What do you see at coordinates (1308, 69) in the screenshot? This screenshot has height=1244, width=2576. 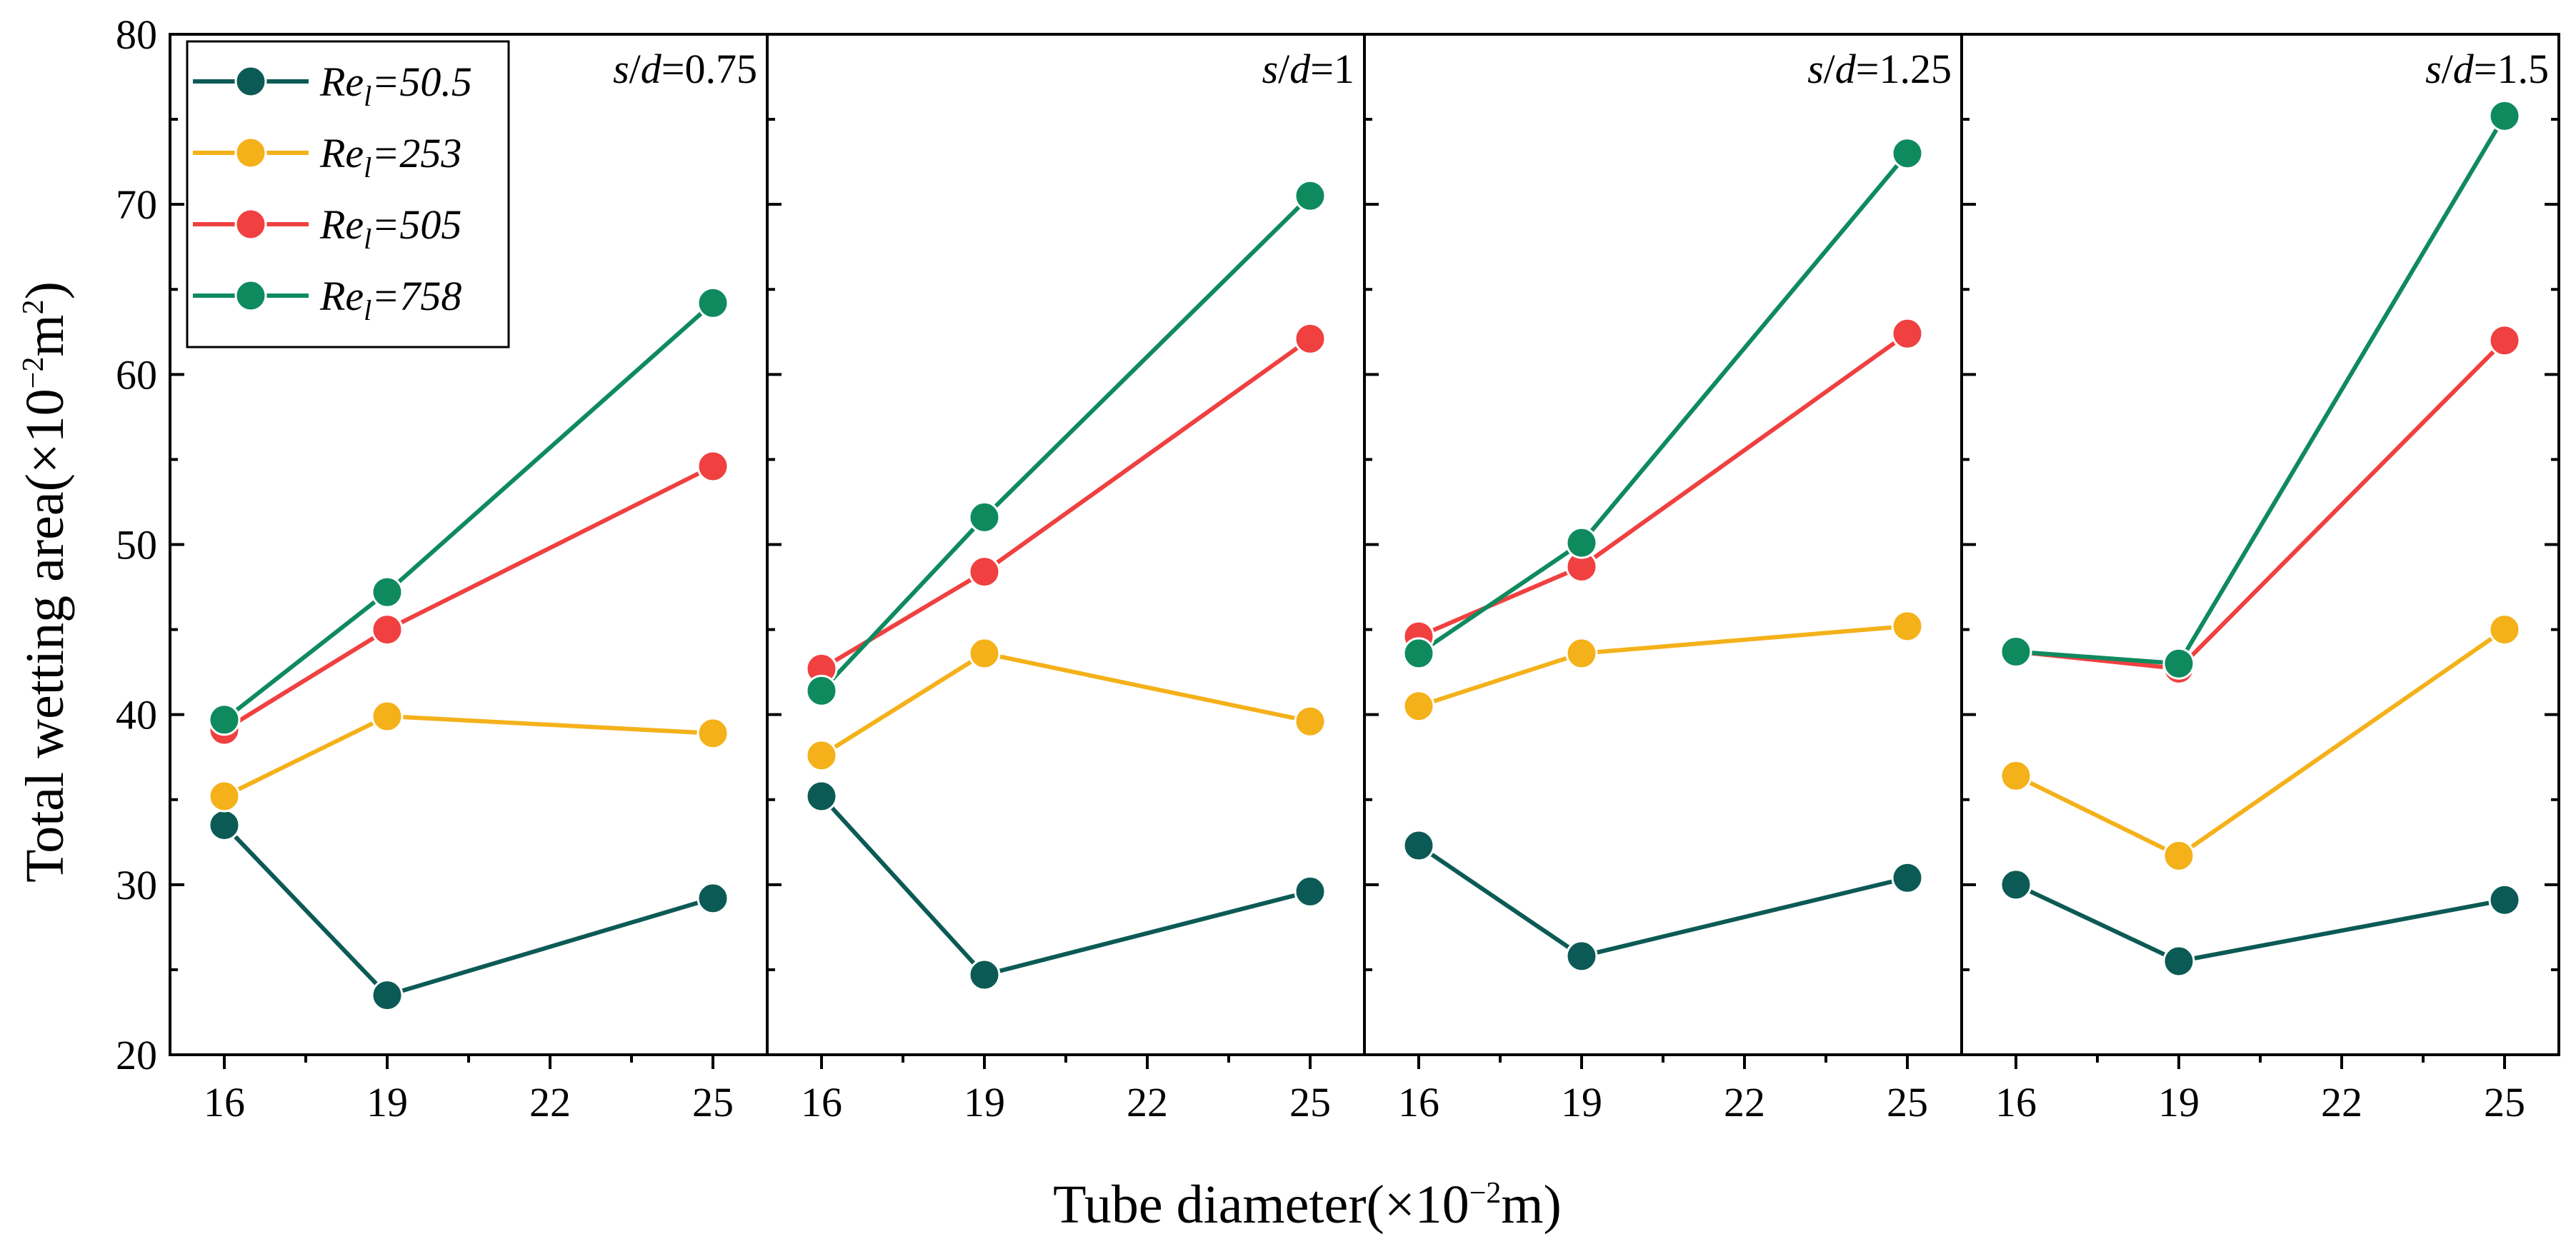 I see `panel-label-2: s/d=1` at bounding box center [1308, 69].